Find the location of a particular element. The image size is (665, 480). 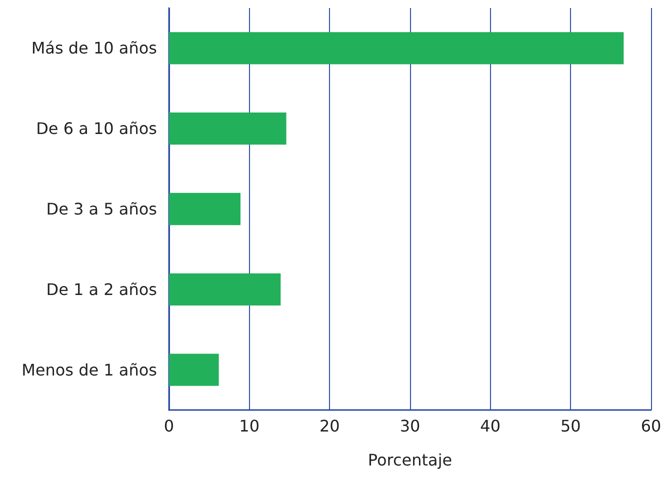

x-tick-label: 60 is located at coordinates (651, 426).